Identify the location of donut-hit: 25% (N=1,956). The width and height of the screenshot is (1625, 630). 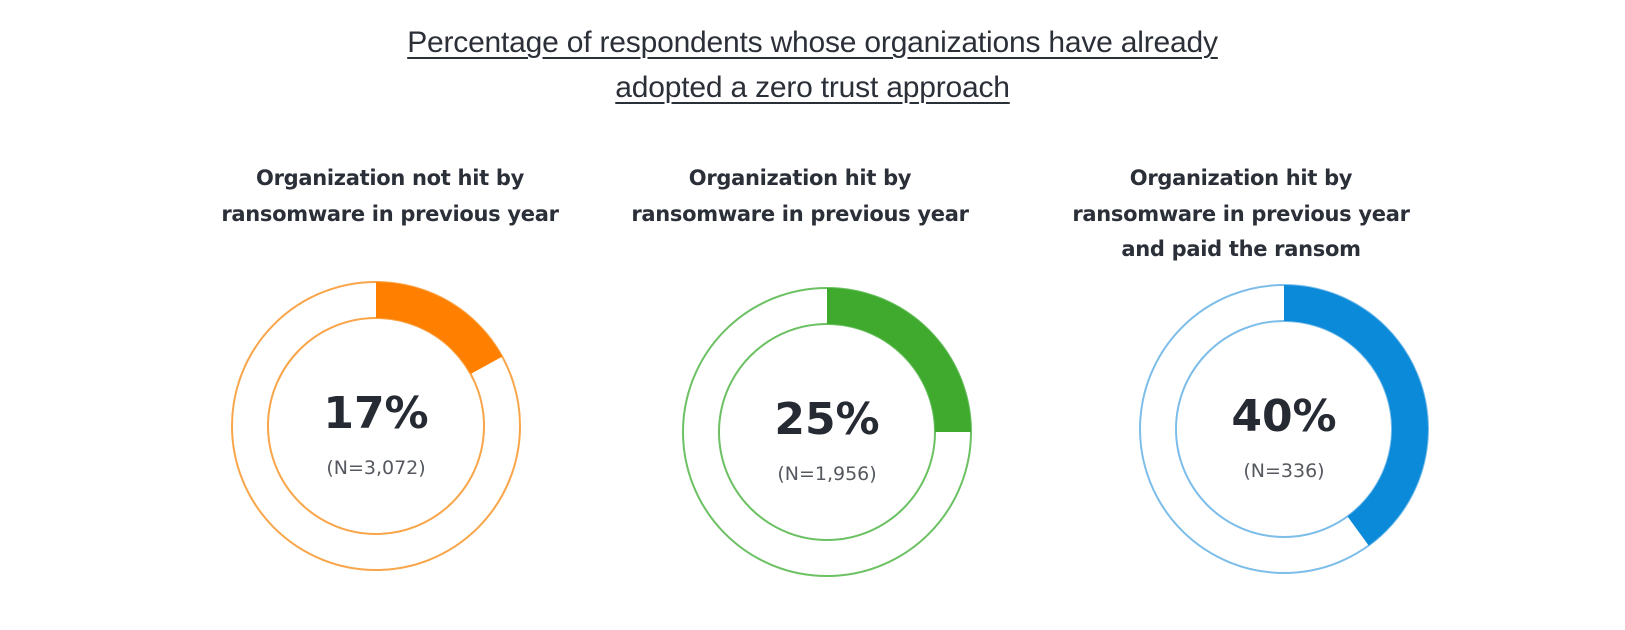
(827, 432).